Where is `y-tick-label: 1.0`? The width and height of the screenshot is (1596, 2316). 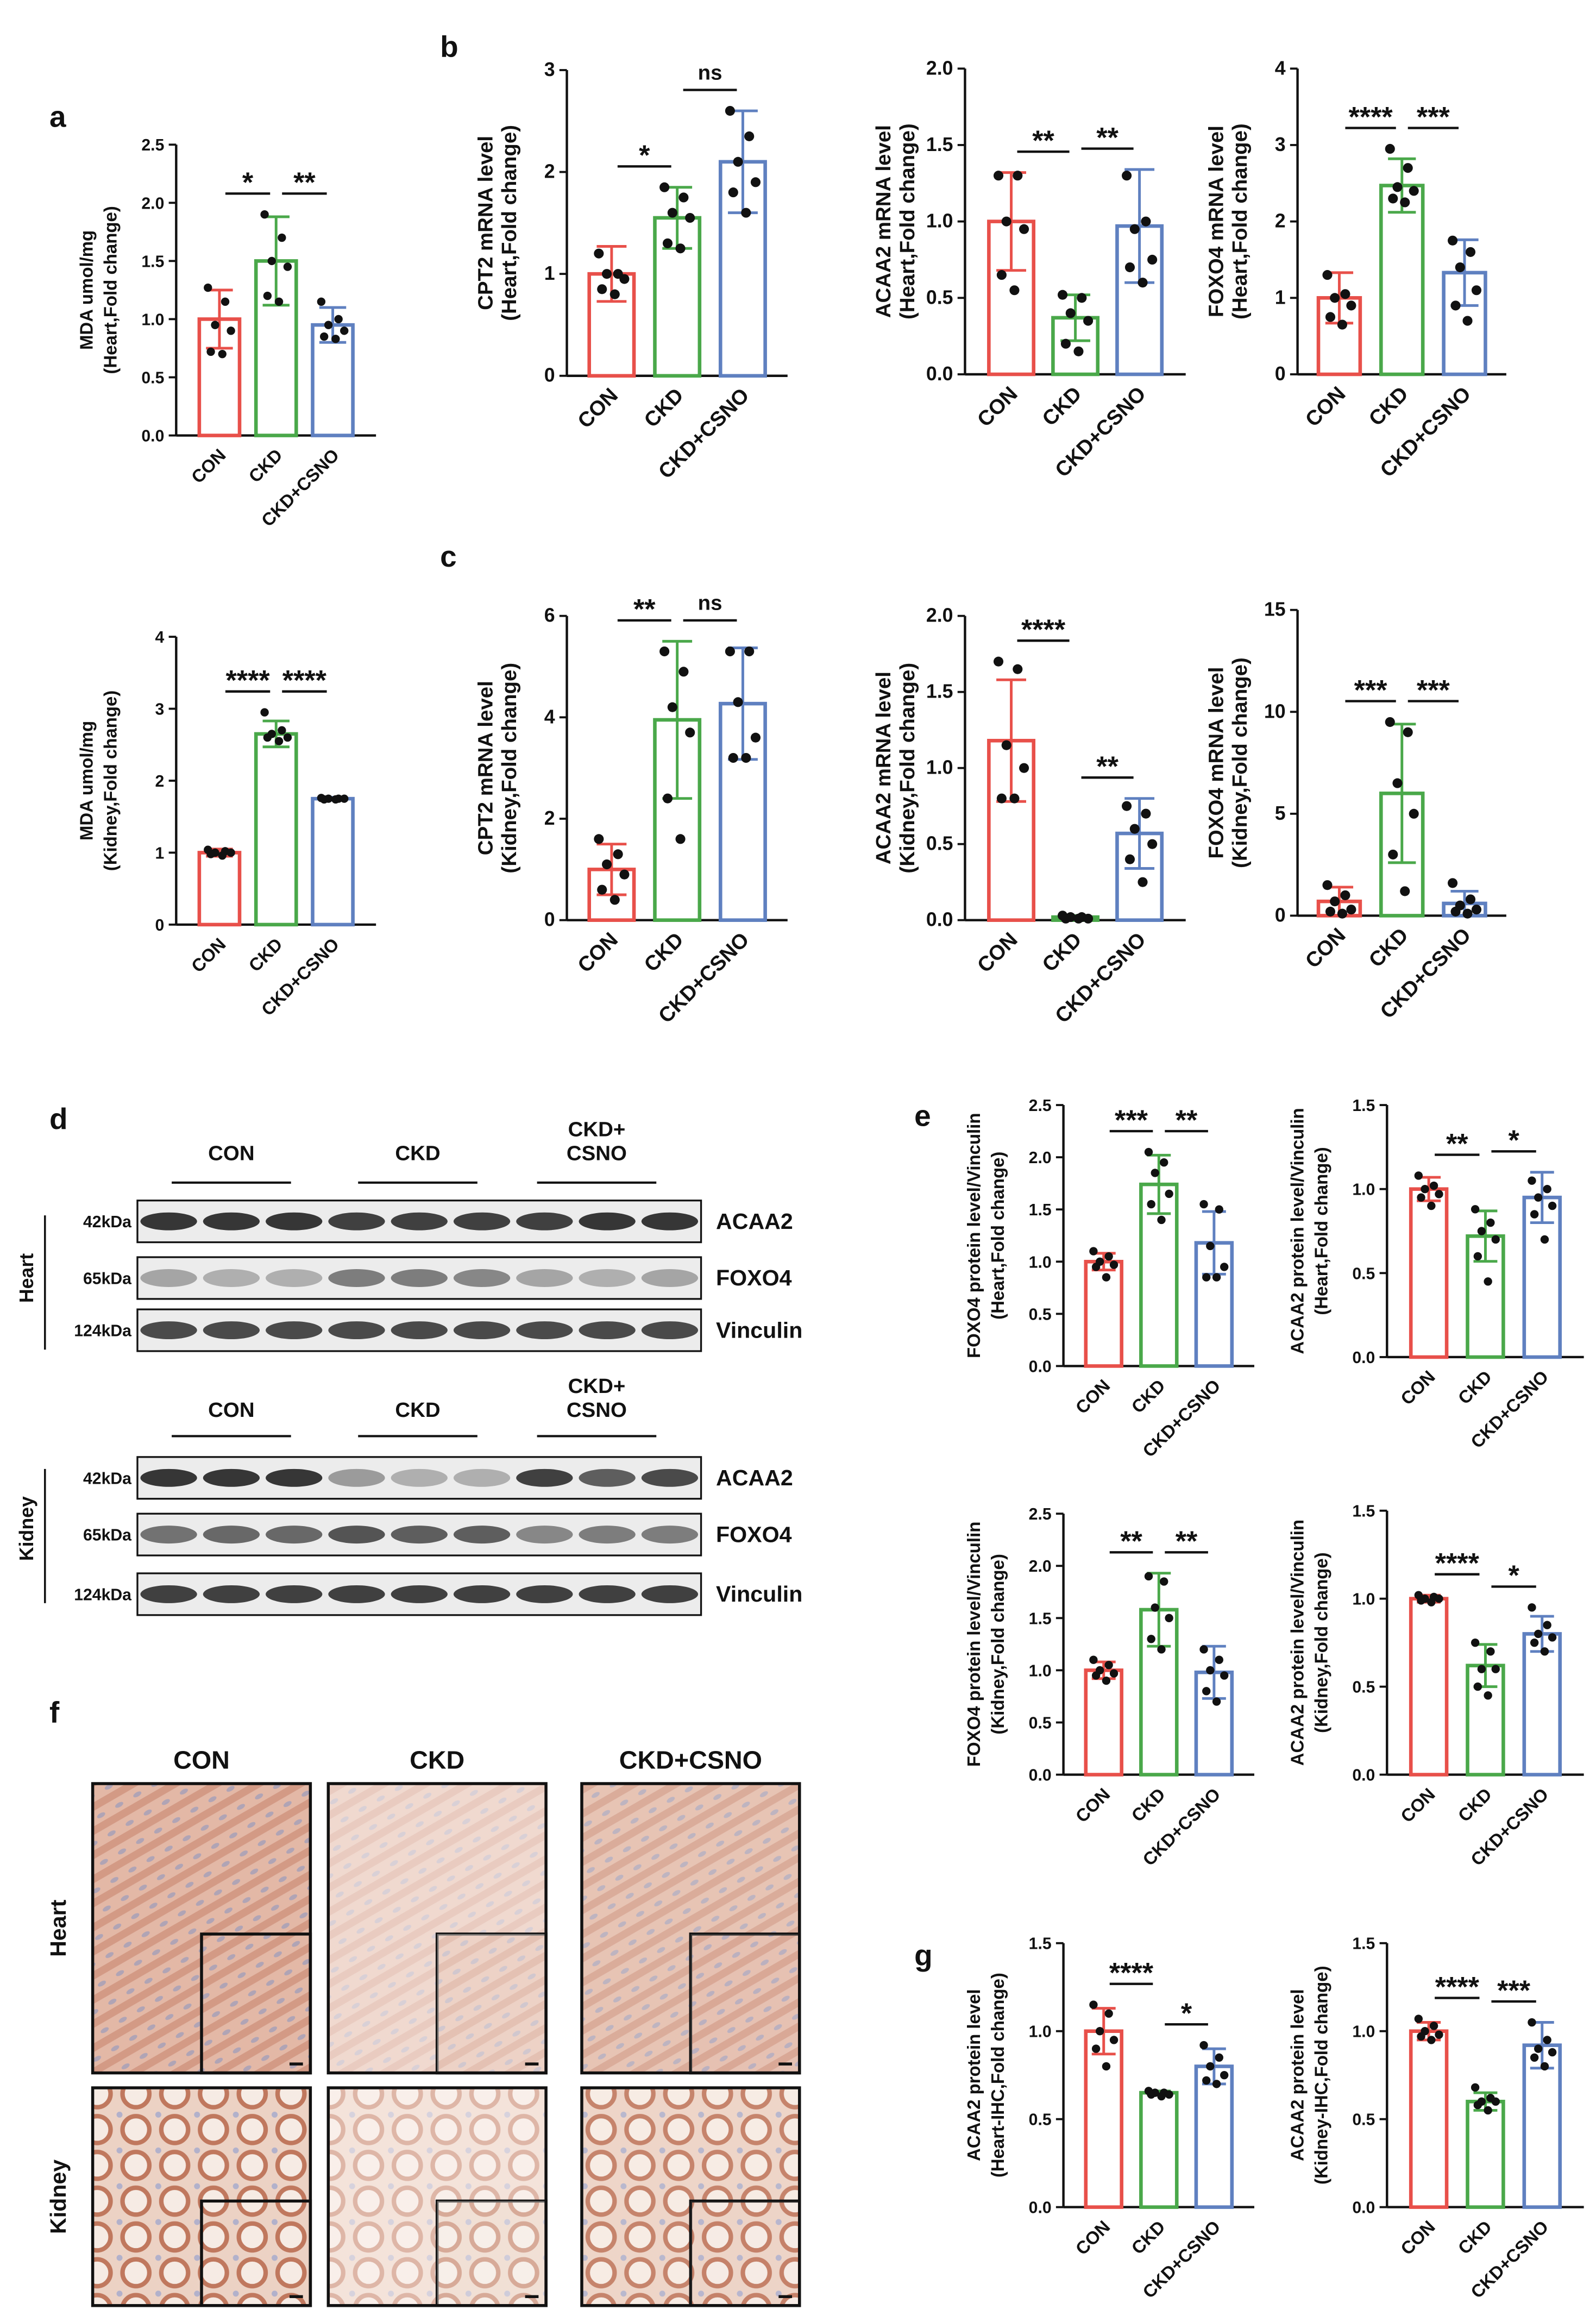 y-tick-label: 1.0 is located at coordinates (152, 320).